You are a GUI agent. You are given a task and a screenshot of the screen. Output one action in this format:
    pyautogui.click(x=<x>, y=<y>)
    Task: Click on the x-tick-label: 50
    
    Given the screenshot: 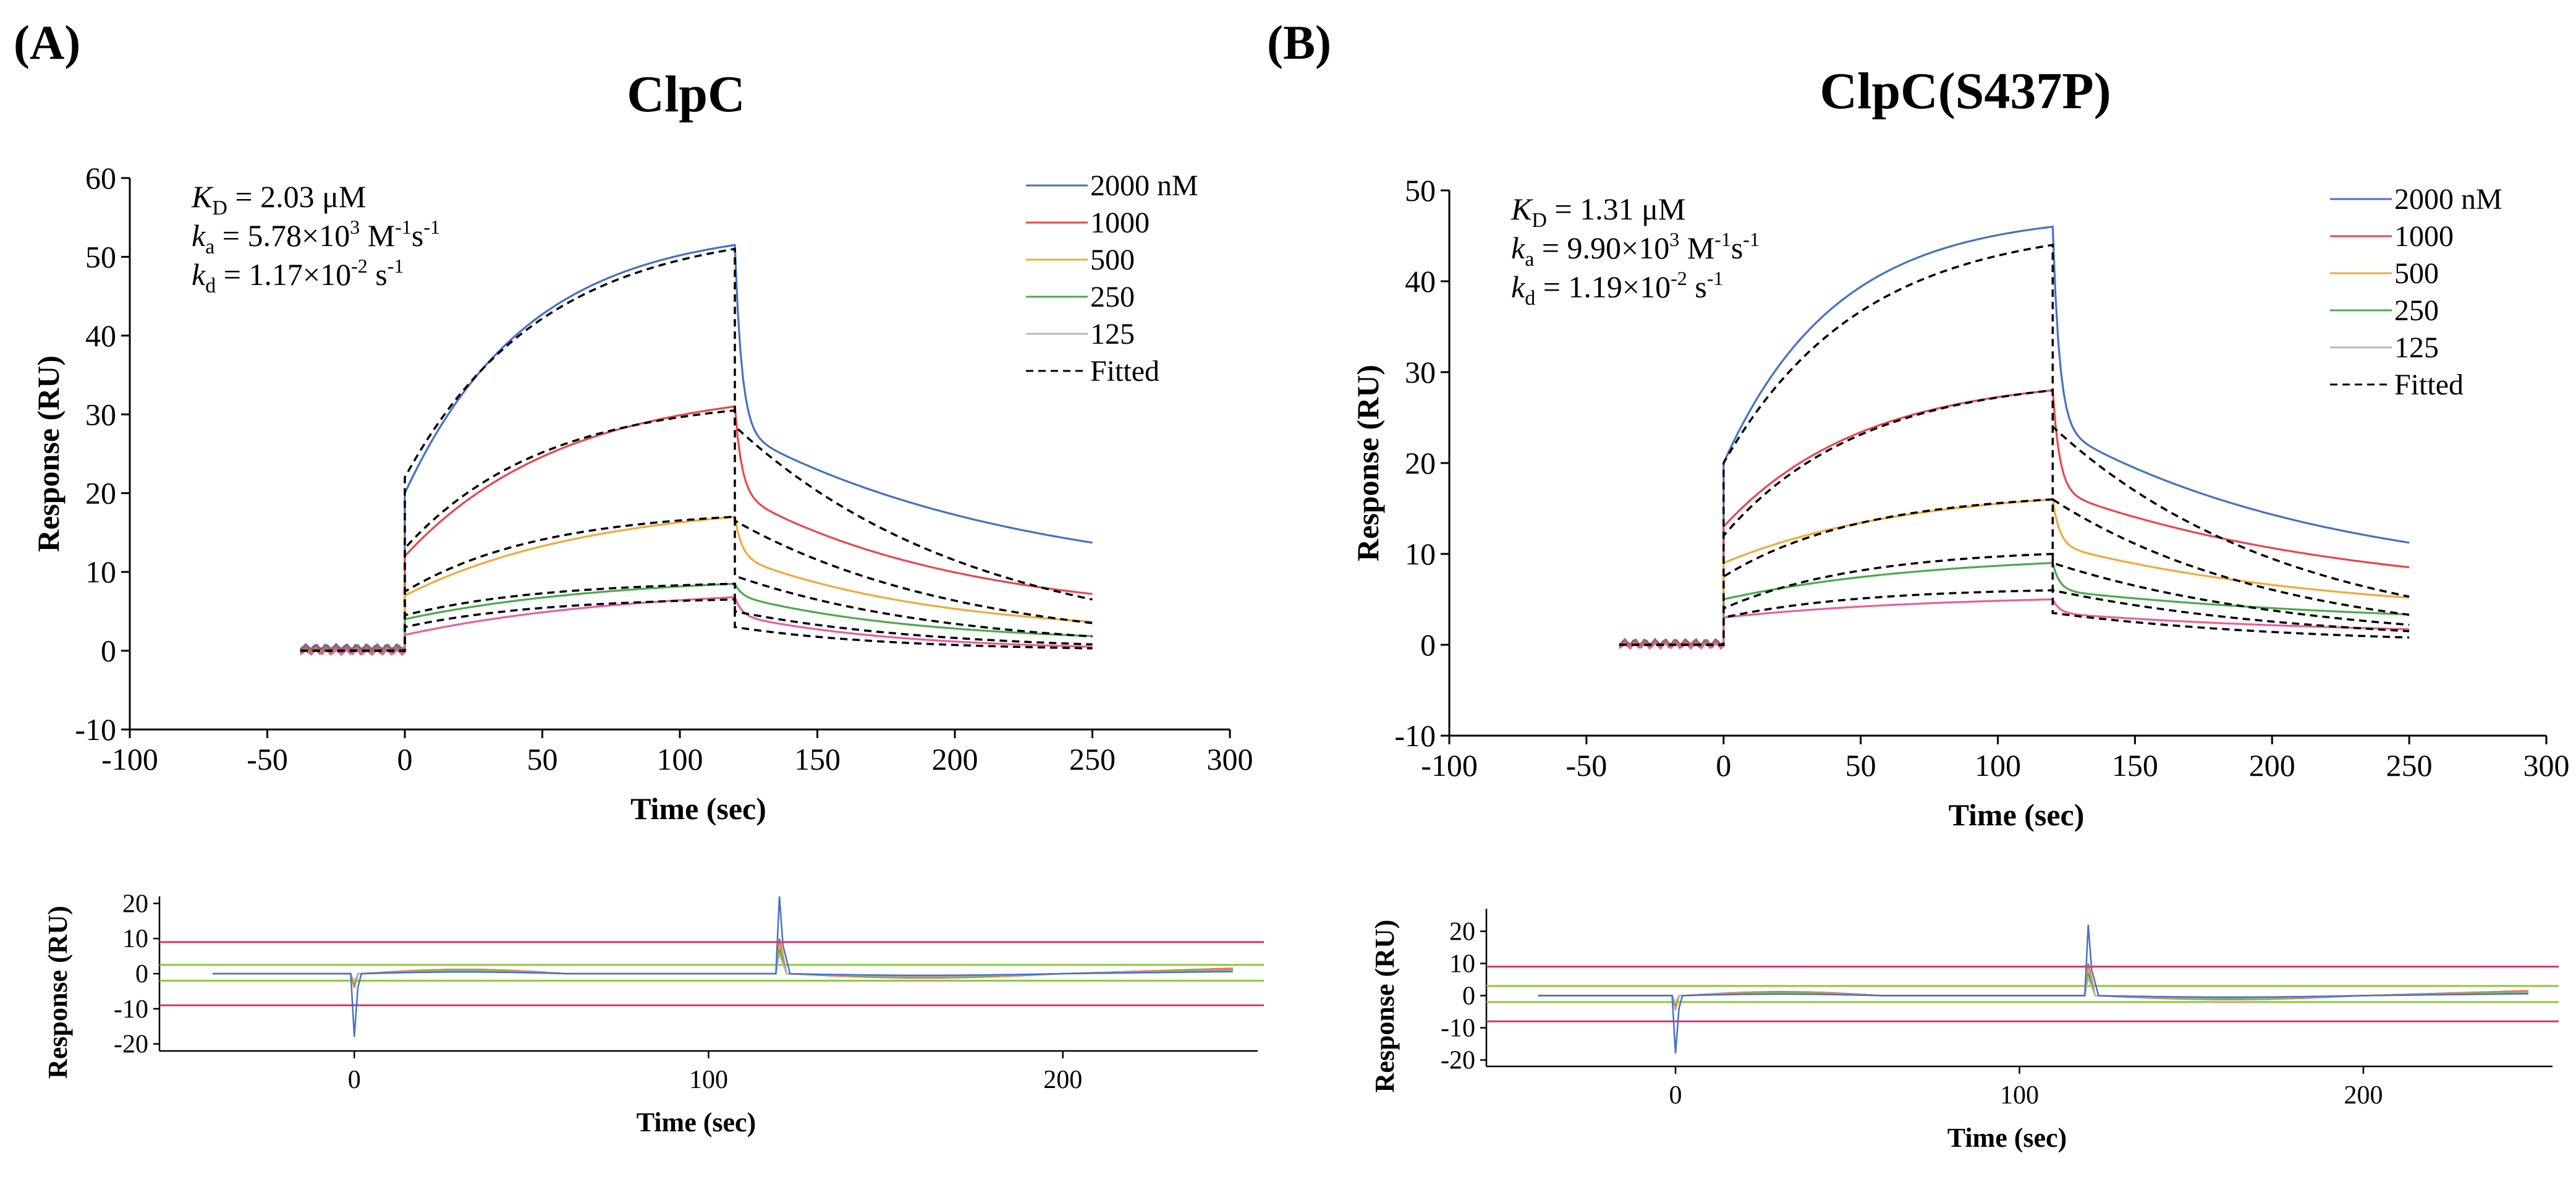 What is the action you would take?
    pyautogui.click(x=542, y=759)
    